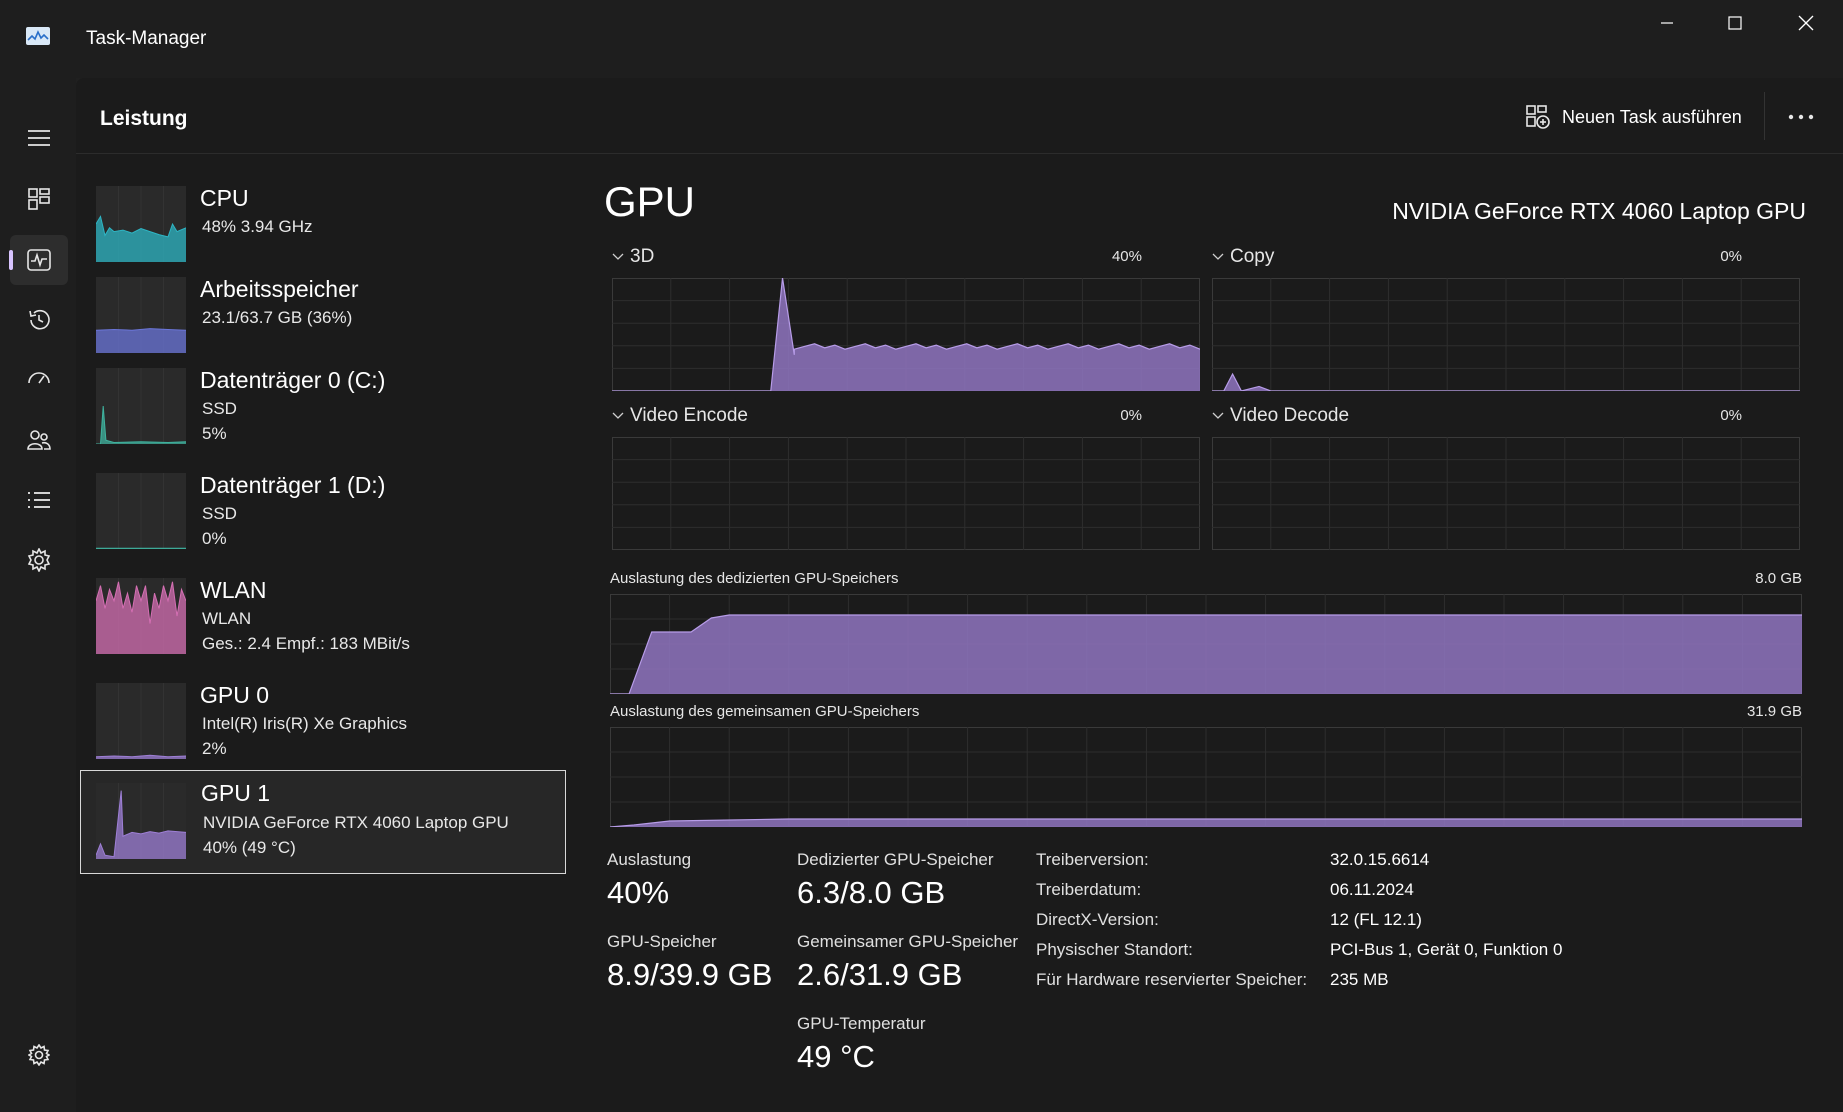  Describe the element at coordinates (1206, 777) in the screenshot. I see `graph-shared-memory` at that location.